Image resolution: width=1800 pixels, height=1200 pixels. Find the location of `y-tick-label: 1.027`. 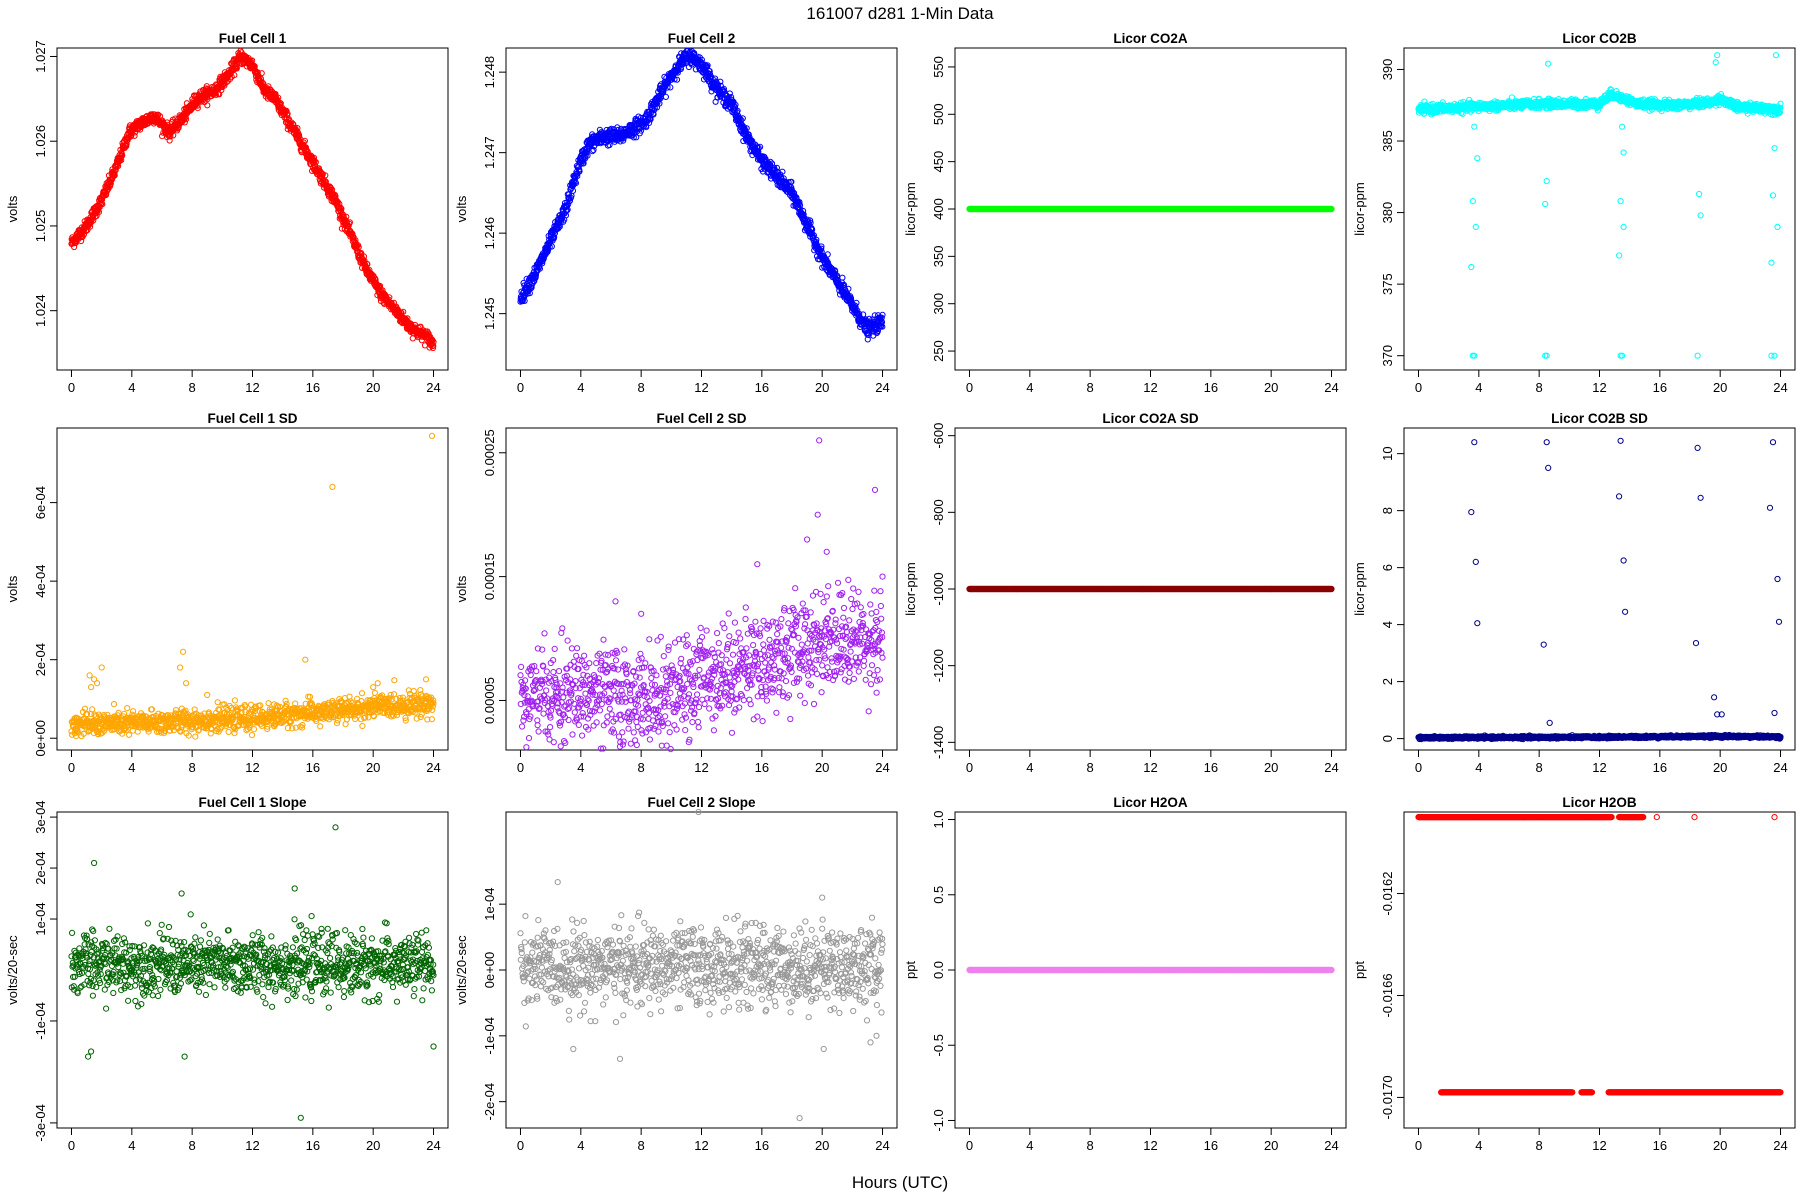

y-tick-label: 1.027 is located at coordinates (40, 56).